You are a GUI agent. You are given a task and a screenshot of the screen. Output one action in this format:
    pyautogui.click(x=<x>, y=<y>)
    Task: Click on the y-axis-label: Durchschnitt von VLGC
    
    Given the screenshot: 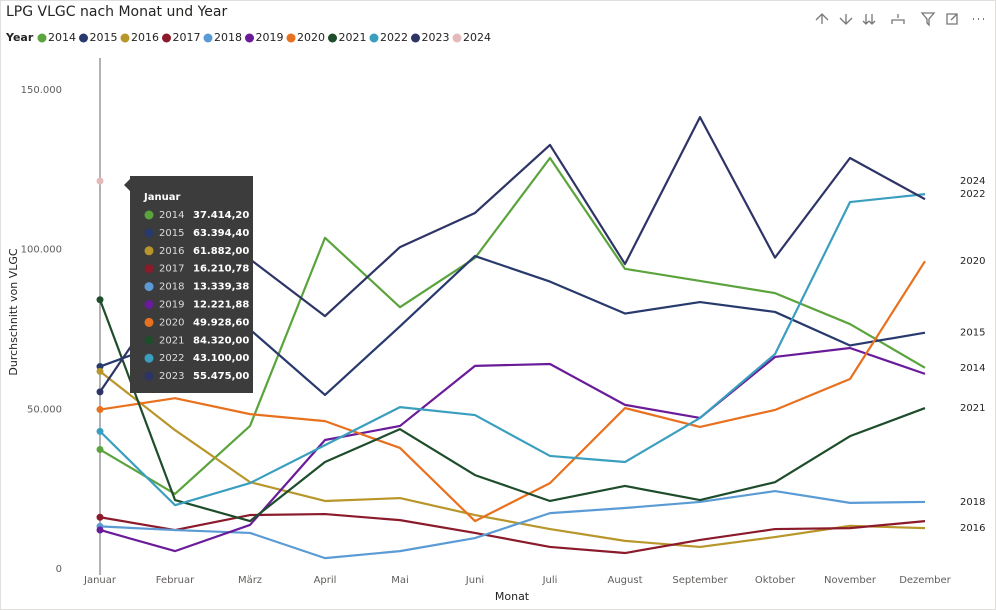 What is the action you would take?
    pyautogui.click(x=13, y=312)
    